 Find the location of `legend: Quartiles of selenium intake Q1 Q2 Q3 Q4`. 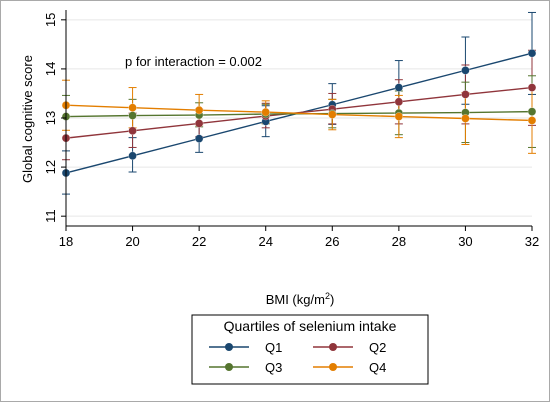

legend: Quartiles of selenium intake Q1 Q2 Q3 Q4 is located at coordinates (310, 349).